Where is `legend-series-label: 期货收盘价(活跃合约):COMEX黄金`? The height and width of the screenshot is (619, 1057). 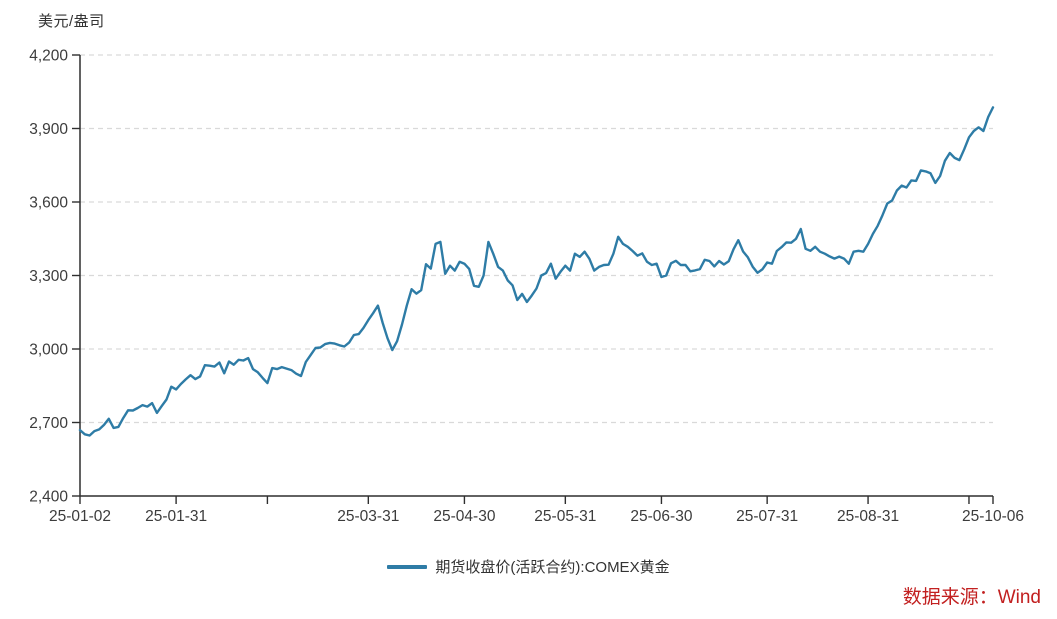 legend-series-label: 期货收盘价(活跃合约):COMEX黄金 is located at coordinates (552, 567).